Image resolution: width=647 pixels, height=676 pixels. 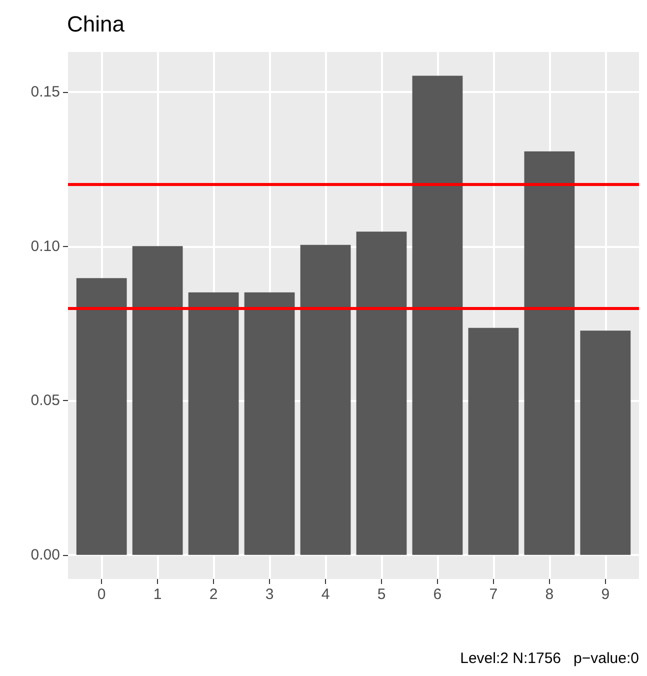 What do you see at coordinates (493, 594) in the screenshot?
I see `x-tick-label: 7` at bounding box center [493, 594].